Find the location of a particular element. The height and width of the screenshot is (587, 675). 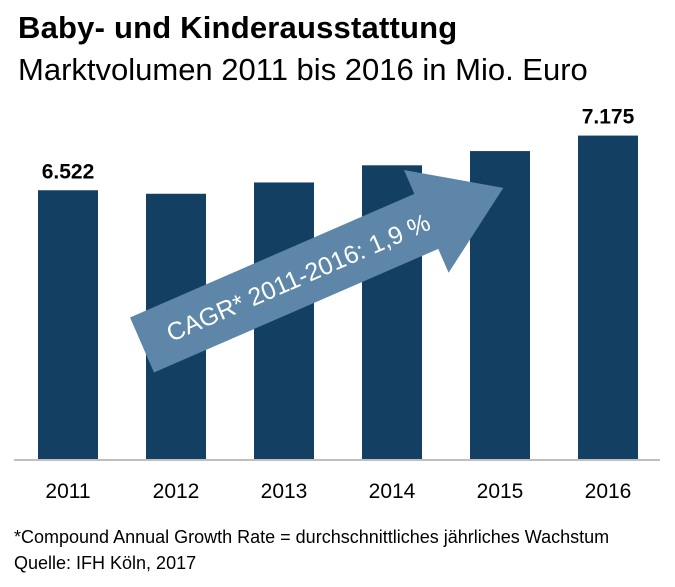

x-tick-labels: 2011 2012 2013 2014 2015 2016 is located at coordinates (338, 491).